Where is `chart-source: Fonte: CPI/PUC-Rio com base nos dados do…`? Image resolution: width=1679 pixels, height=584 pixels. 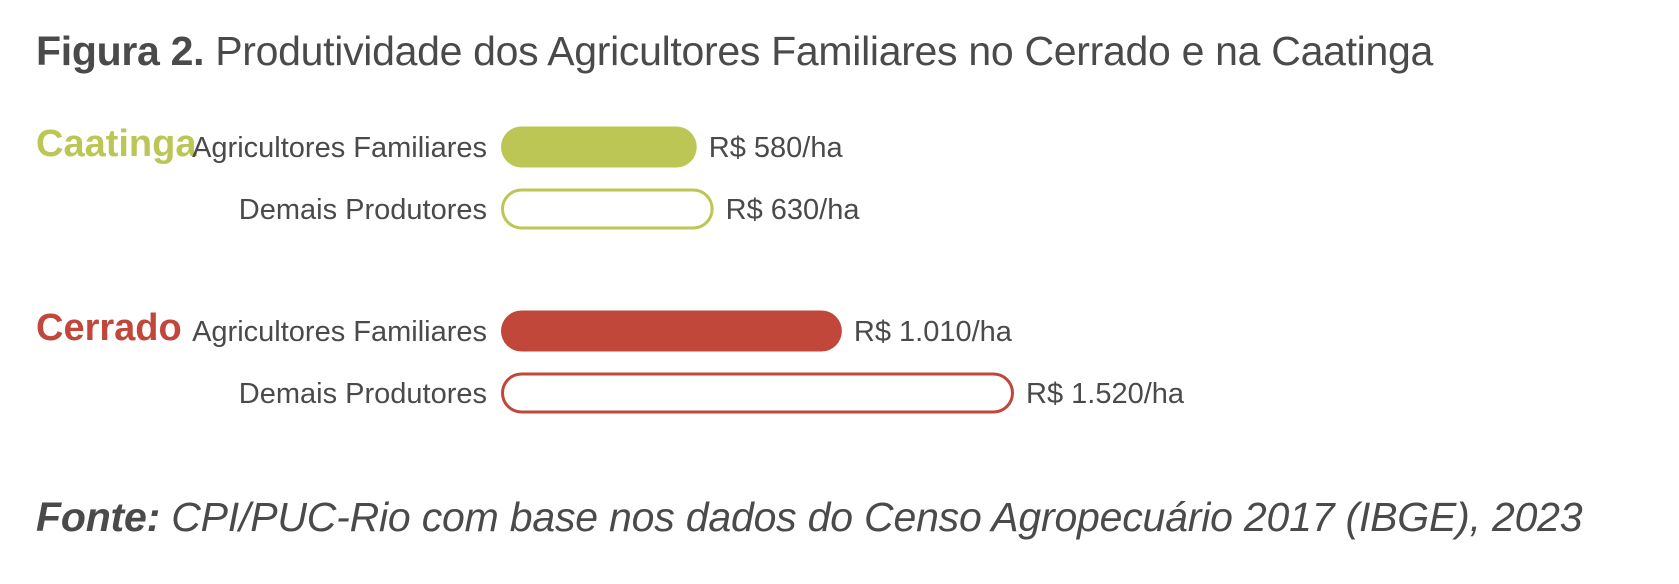 chart-source: Fonte: CPI/PUC-Rio com base nos dados do… is located at coordinates (809, 517).